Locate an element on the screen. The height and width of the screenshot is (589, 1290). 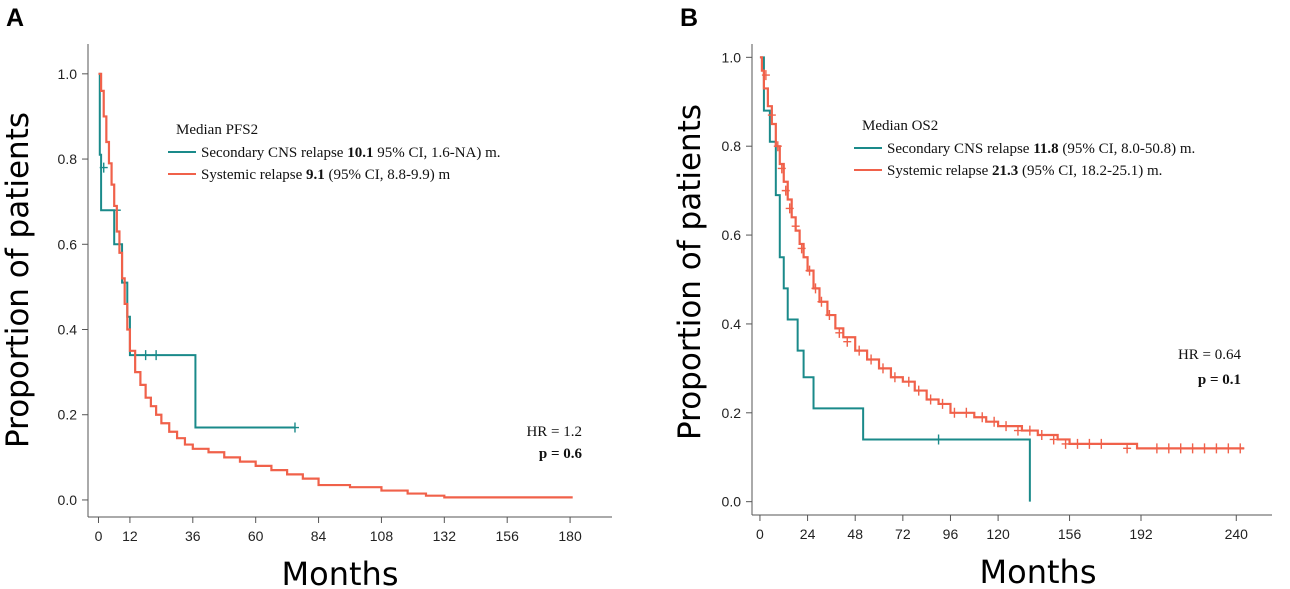
panel-a-ytick-label: 0.6 is located at coordinates (68, 244).